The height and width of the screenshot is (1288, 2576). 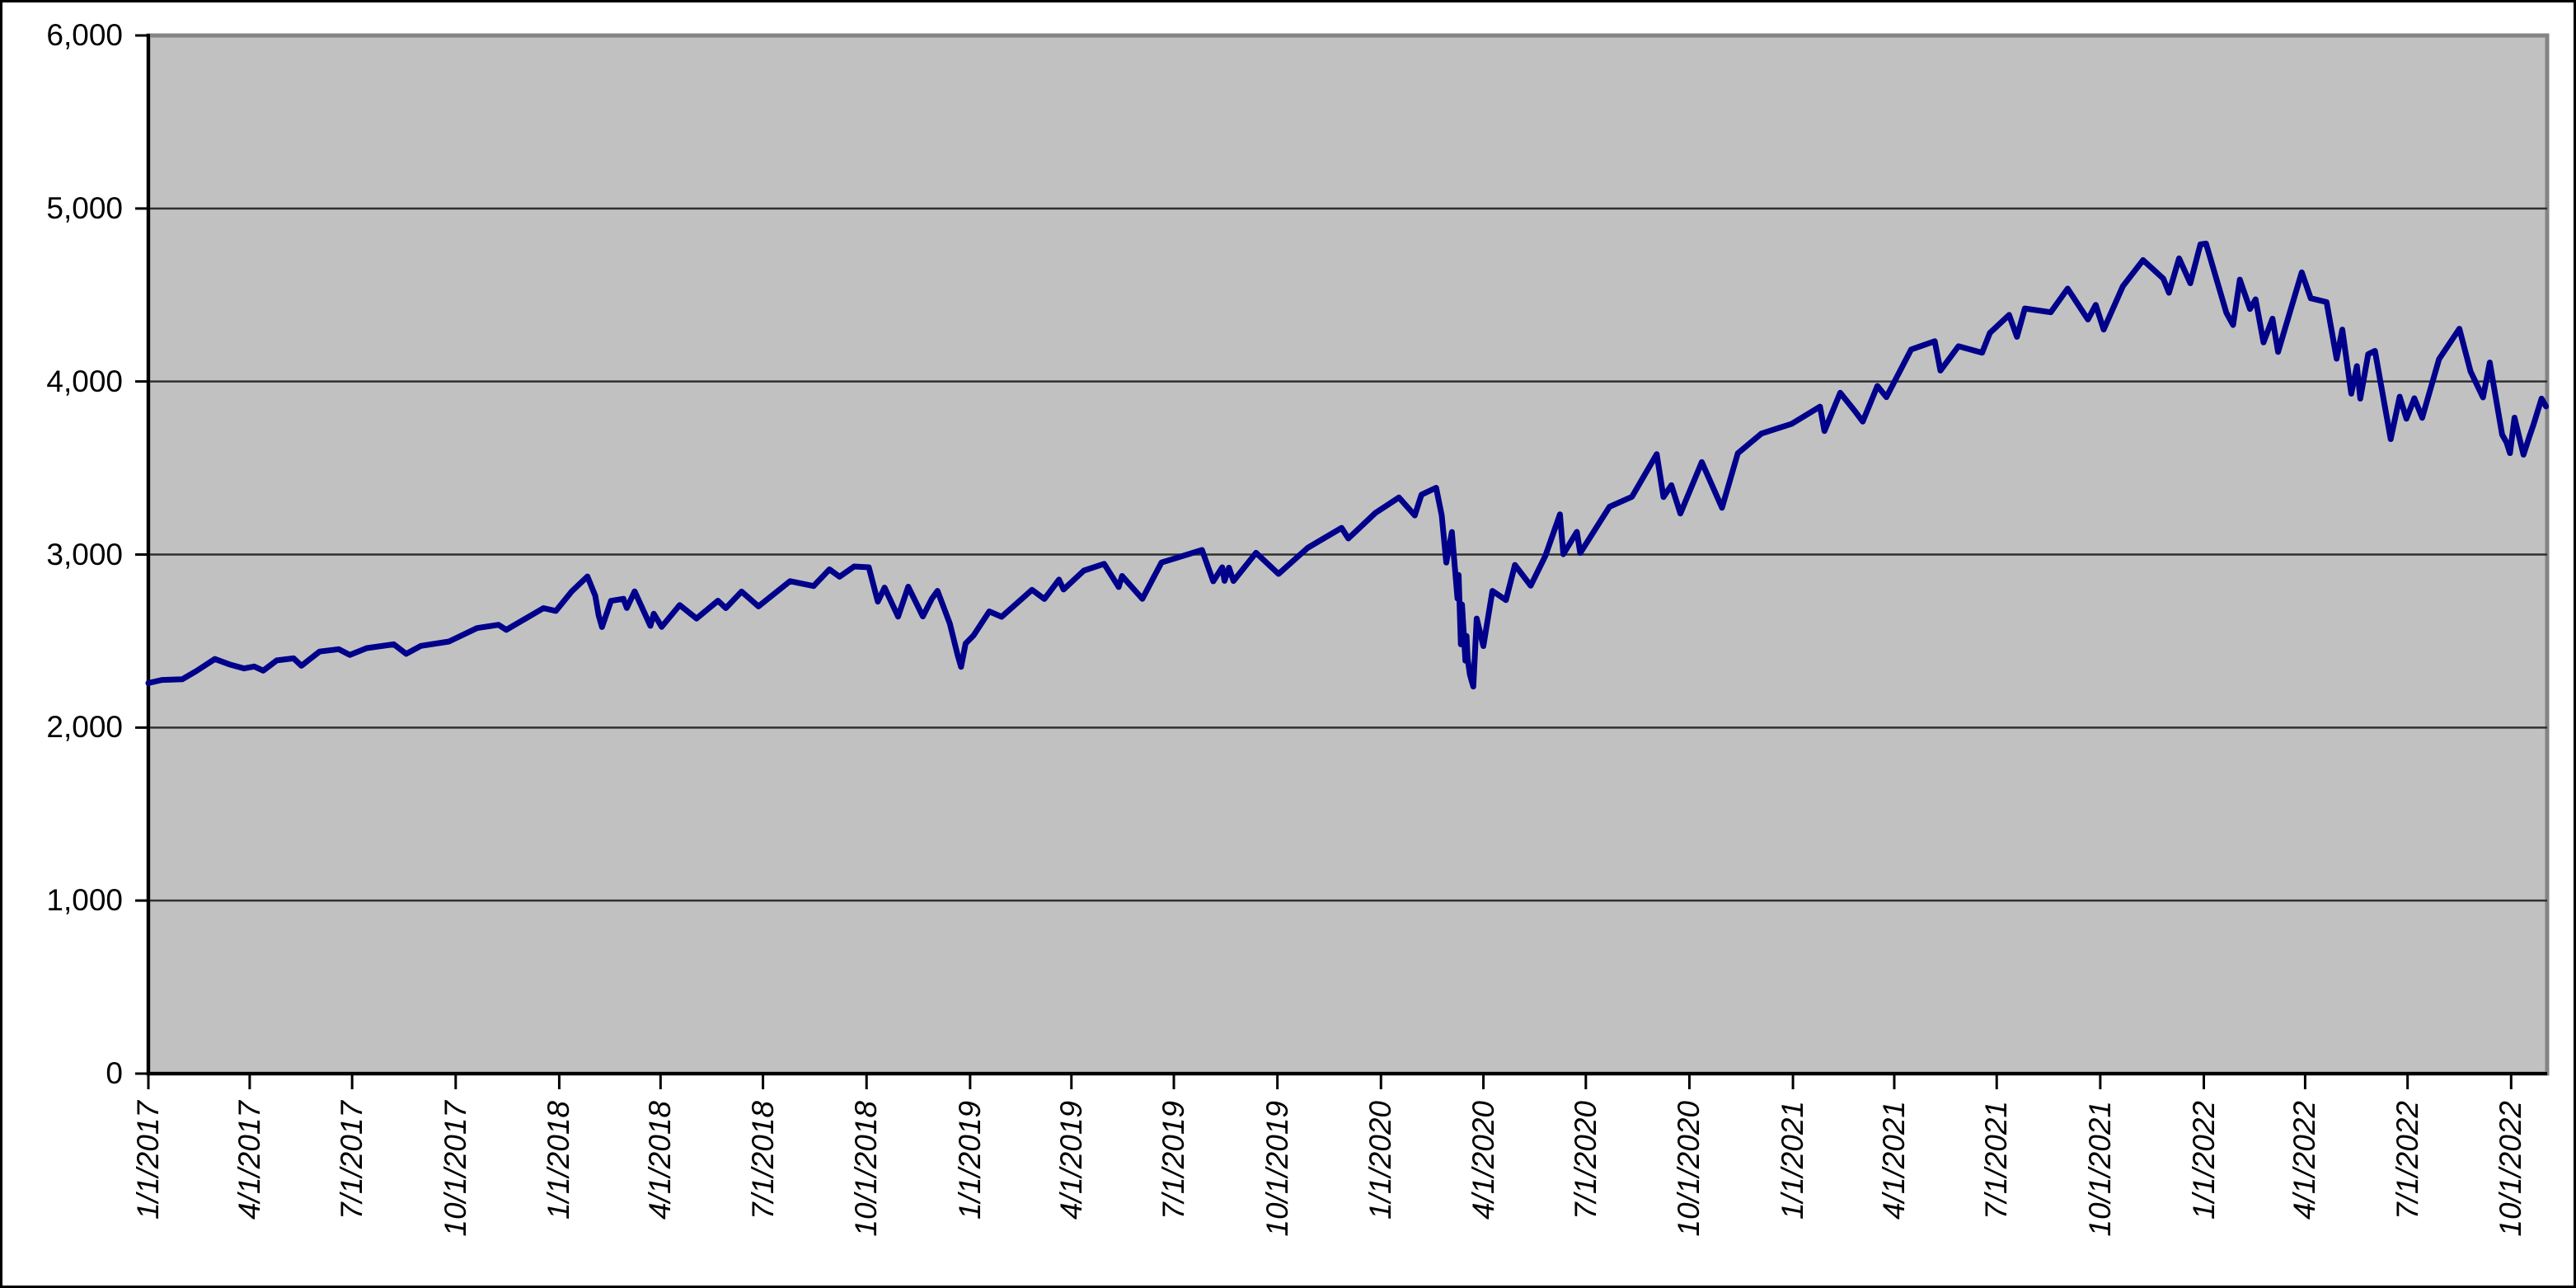 What do you see at coordinates (85, 207) in the screenshot?
I see `y-axis-tick-label: 5,000` at bounding box center [85, 207].